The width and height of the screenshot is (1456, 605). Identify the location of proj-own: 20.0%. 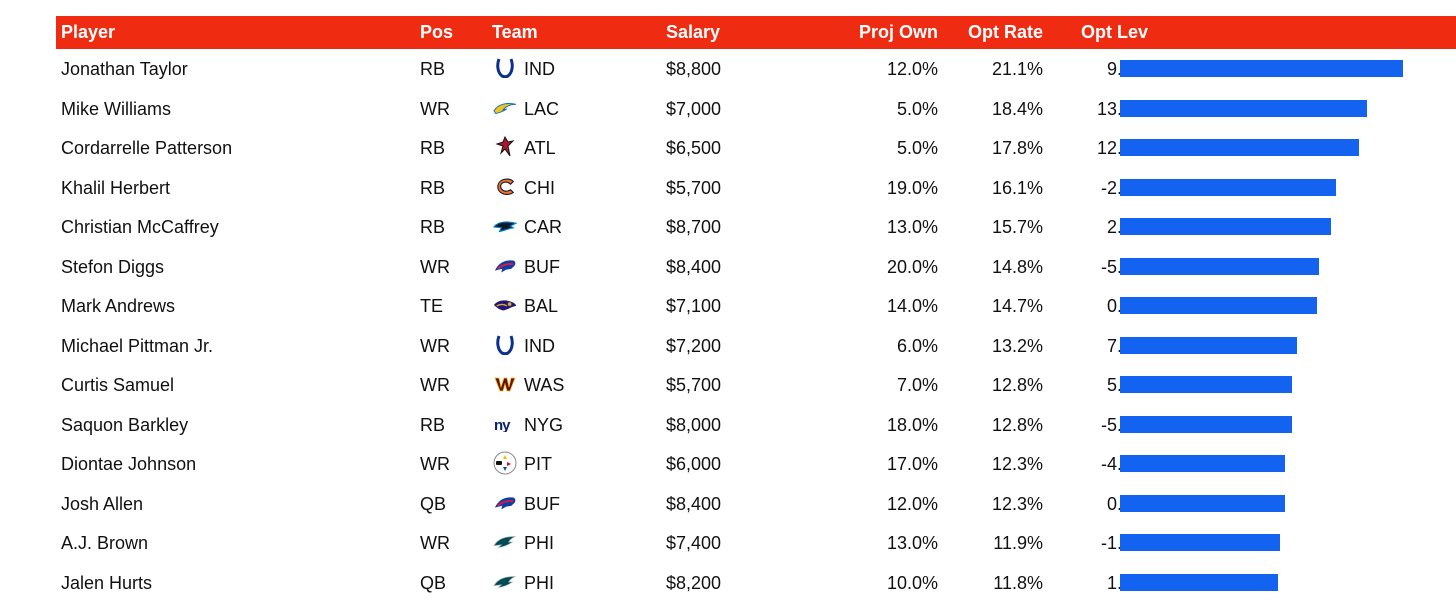
(912, 266).